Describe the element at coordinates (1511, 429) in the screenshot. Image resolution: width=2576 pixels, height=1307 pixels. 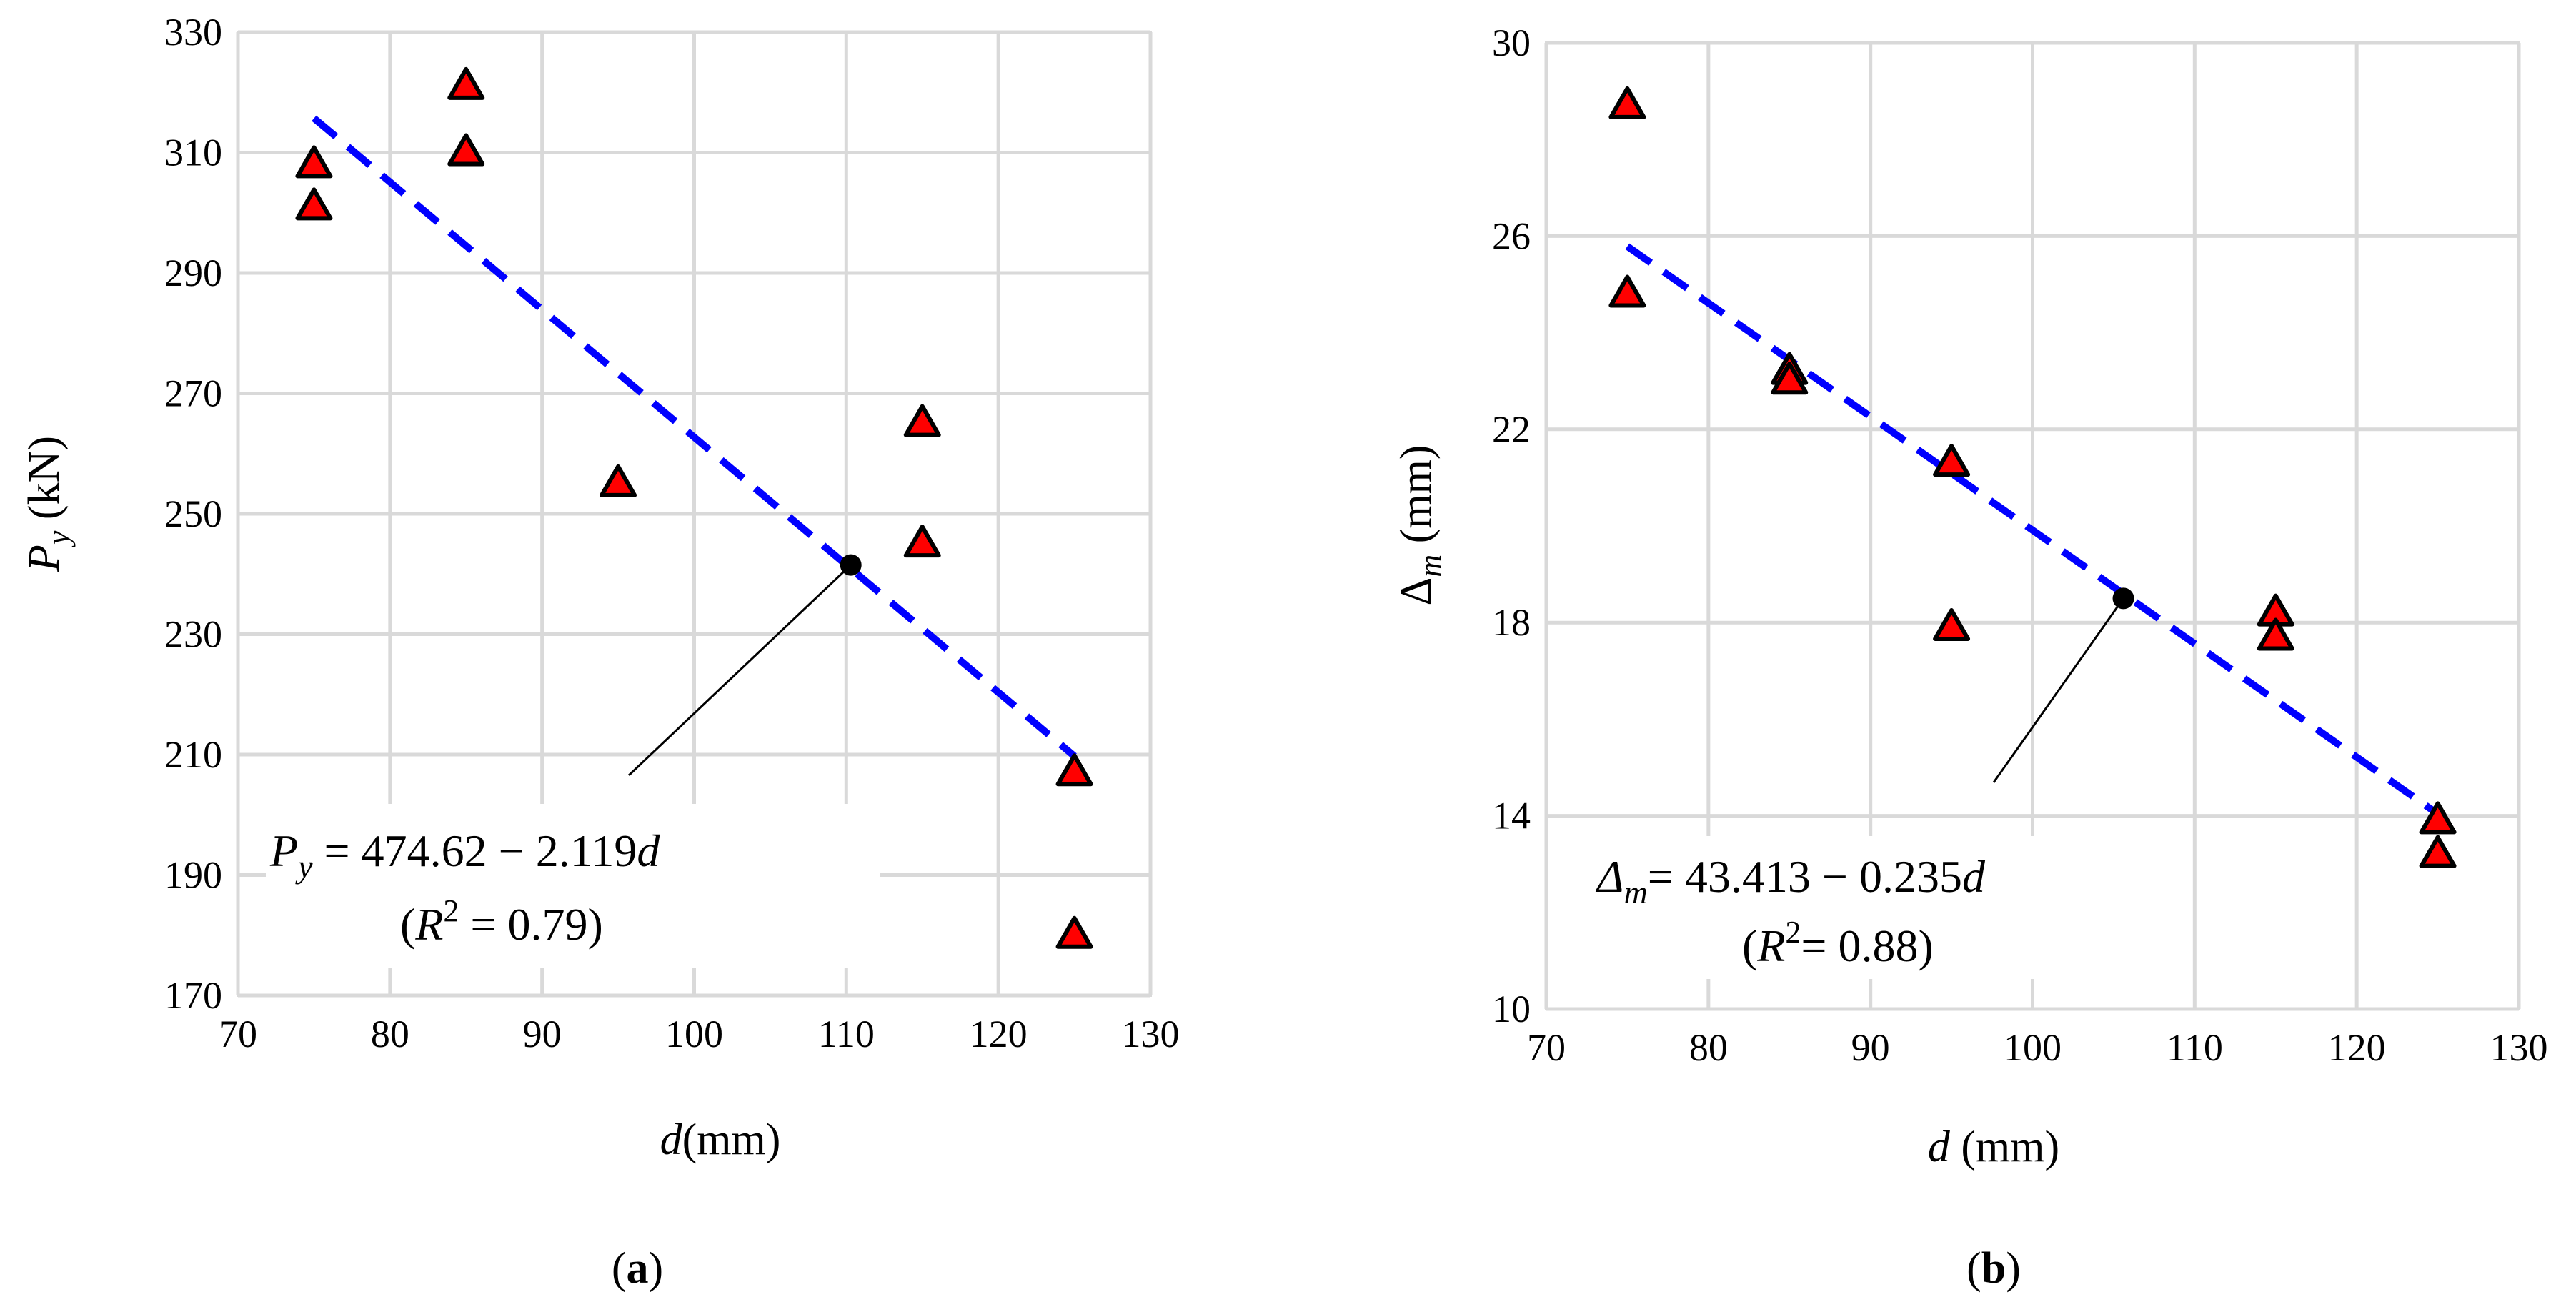
I see `chart-b-y-tick-label: 22` at that location.